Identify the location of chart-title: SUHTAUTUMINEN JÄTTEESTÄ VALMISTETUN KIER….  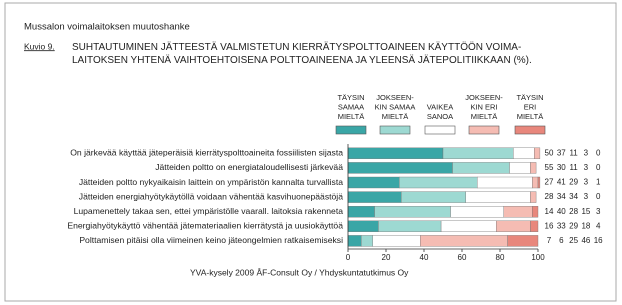
(302, 53).